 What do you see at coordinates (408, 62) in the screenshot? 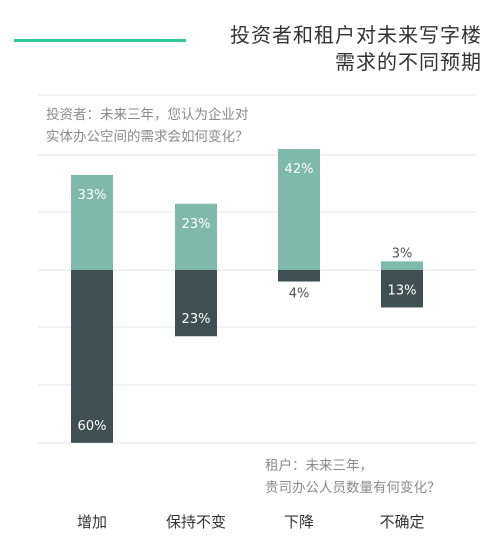
I see `title-line-2: 需求的不同预期` at bounding box center [408, 62].